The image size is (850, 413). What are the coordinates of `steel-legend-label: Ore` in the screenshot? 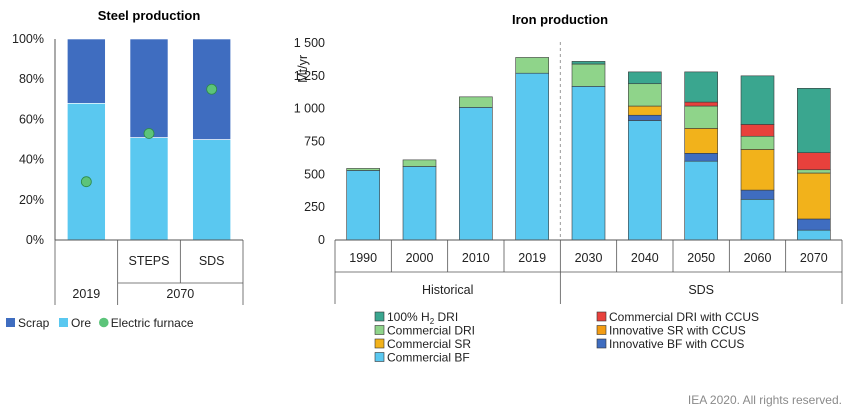 It's located at (81, 323).